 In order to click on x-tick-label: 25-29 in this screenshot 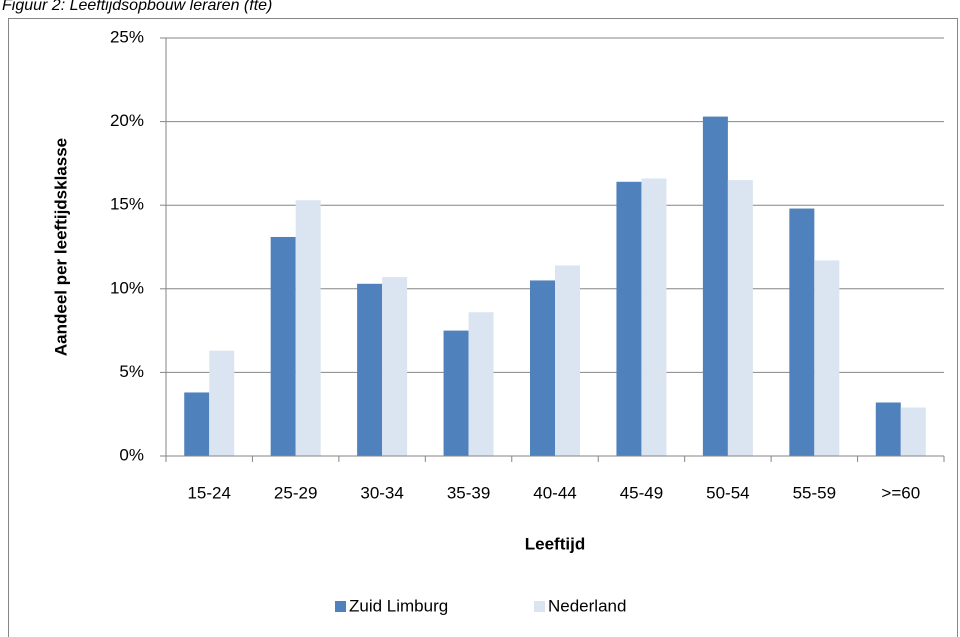, I will do `click(295, 492)`.